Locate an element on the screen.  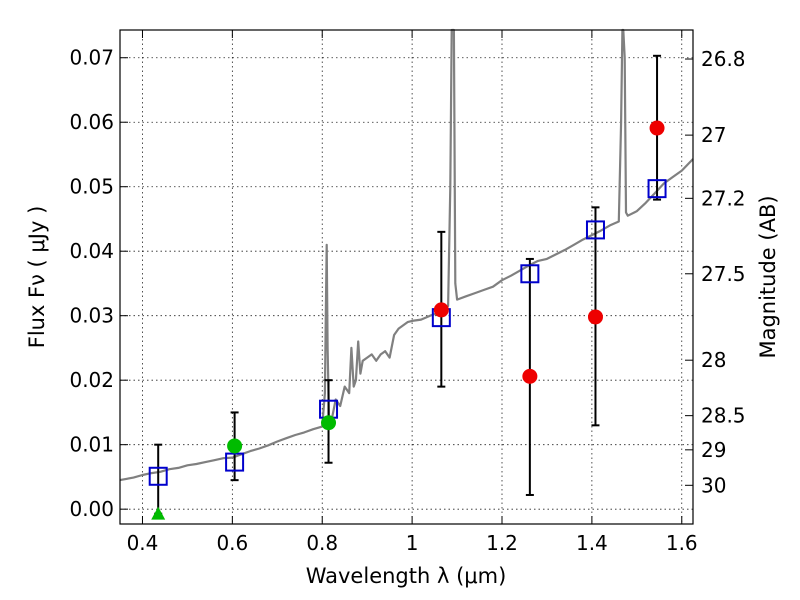
y-tick-label: 0.02 is located at coordinates (91, 380).